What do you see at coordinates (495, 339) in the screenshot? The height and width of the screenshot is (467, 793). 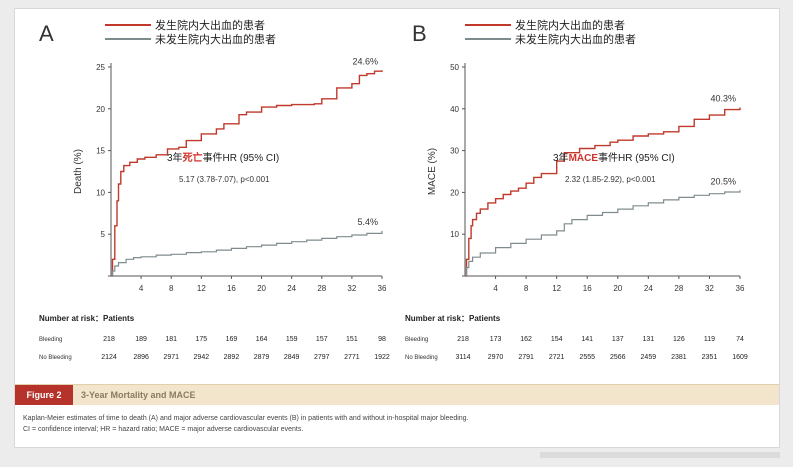 I see `risk-cell-b-0-1: 173` at bounding box center [495, 339].